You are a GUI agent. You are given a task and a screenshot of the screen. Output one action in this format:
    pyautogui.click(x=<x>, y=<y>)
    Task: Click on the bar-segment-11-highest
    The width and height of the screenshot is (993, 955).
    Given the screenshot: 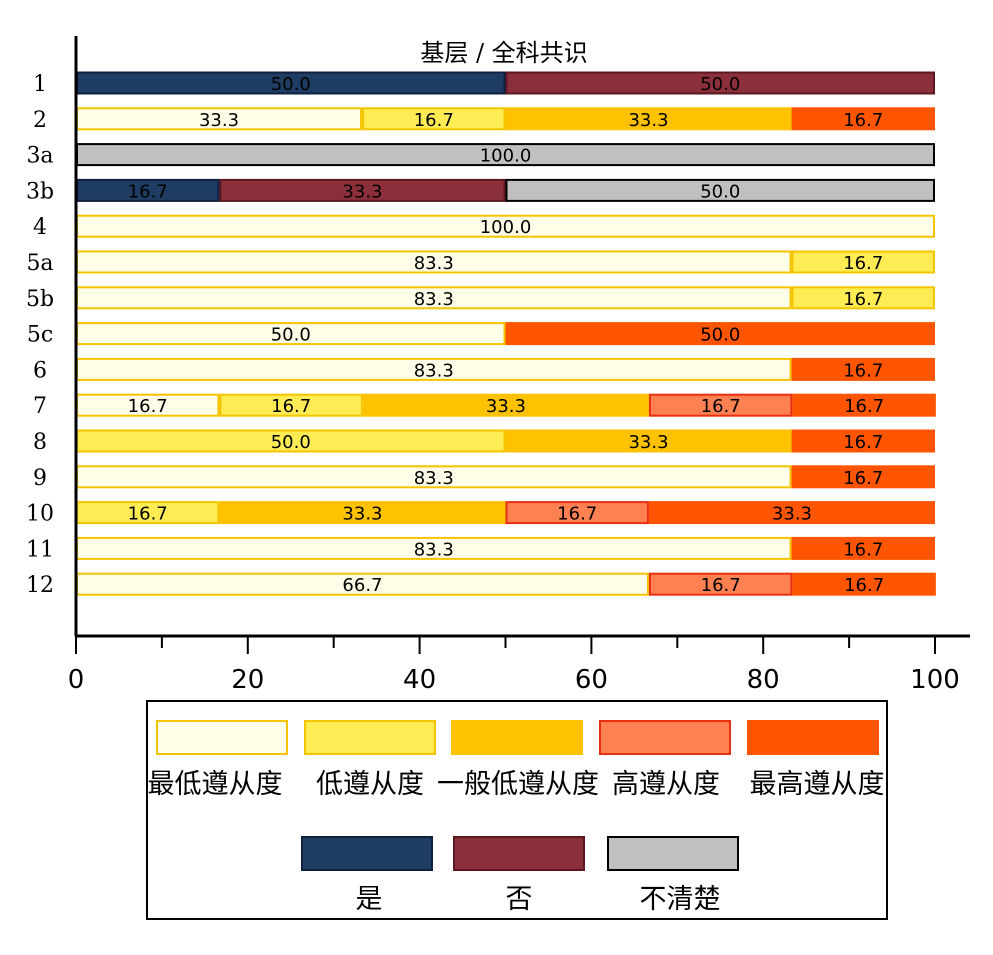 What is the action you would take?
    pyautogui.click(x=863, y=548)
    